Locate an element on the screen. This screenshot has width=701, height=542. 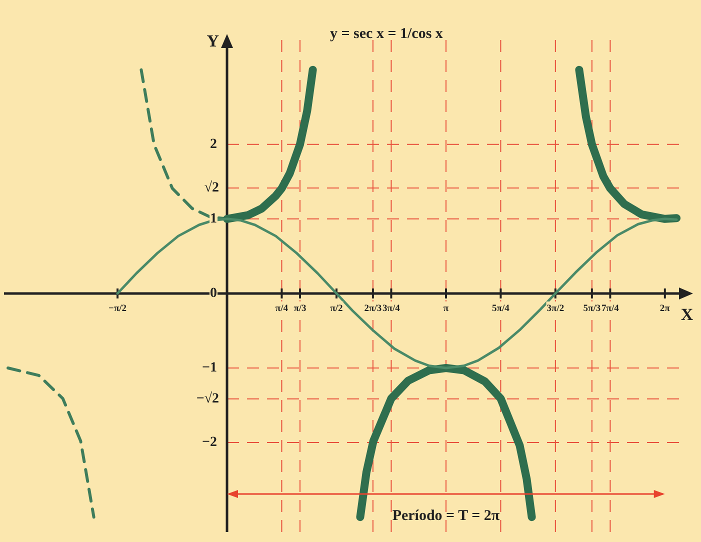
x-tick-label: π/3 is located at coordinates (300, 309).